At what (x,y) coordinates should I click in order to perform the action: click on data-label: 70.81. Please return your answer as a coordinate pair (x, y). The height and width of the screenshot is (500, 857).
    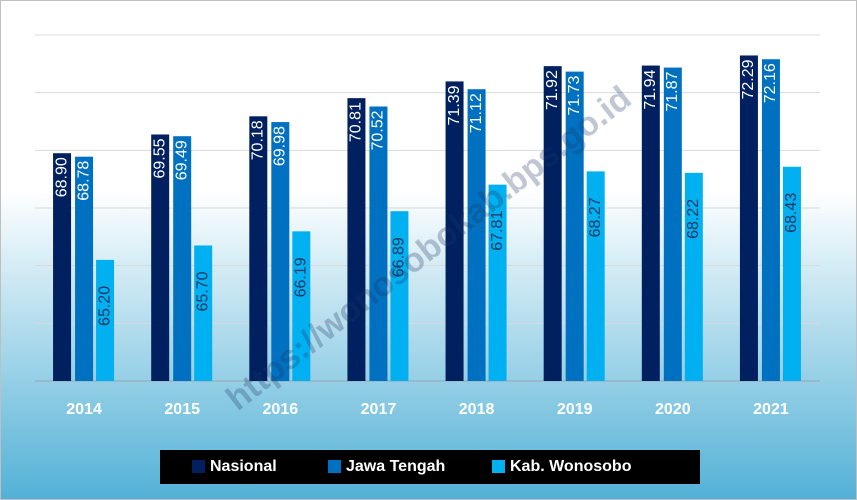
    Looking at the image, I should click on (356, 122).